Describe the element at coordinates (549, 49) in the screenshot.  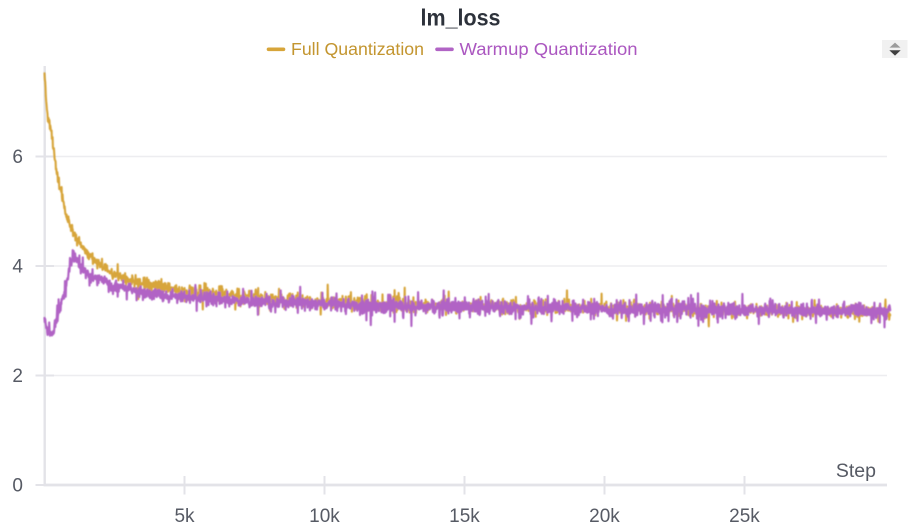
I see `svg-text: Warmup Quantization` at that location.